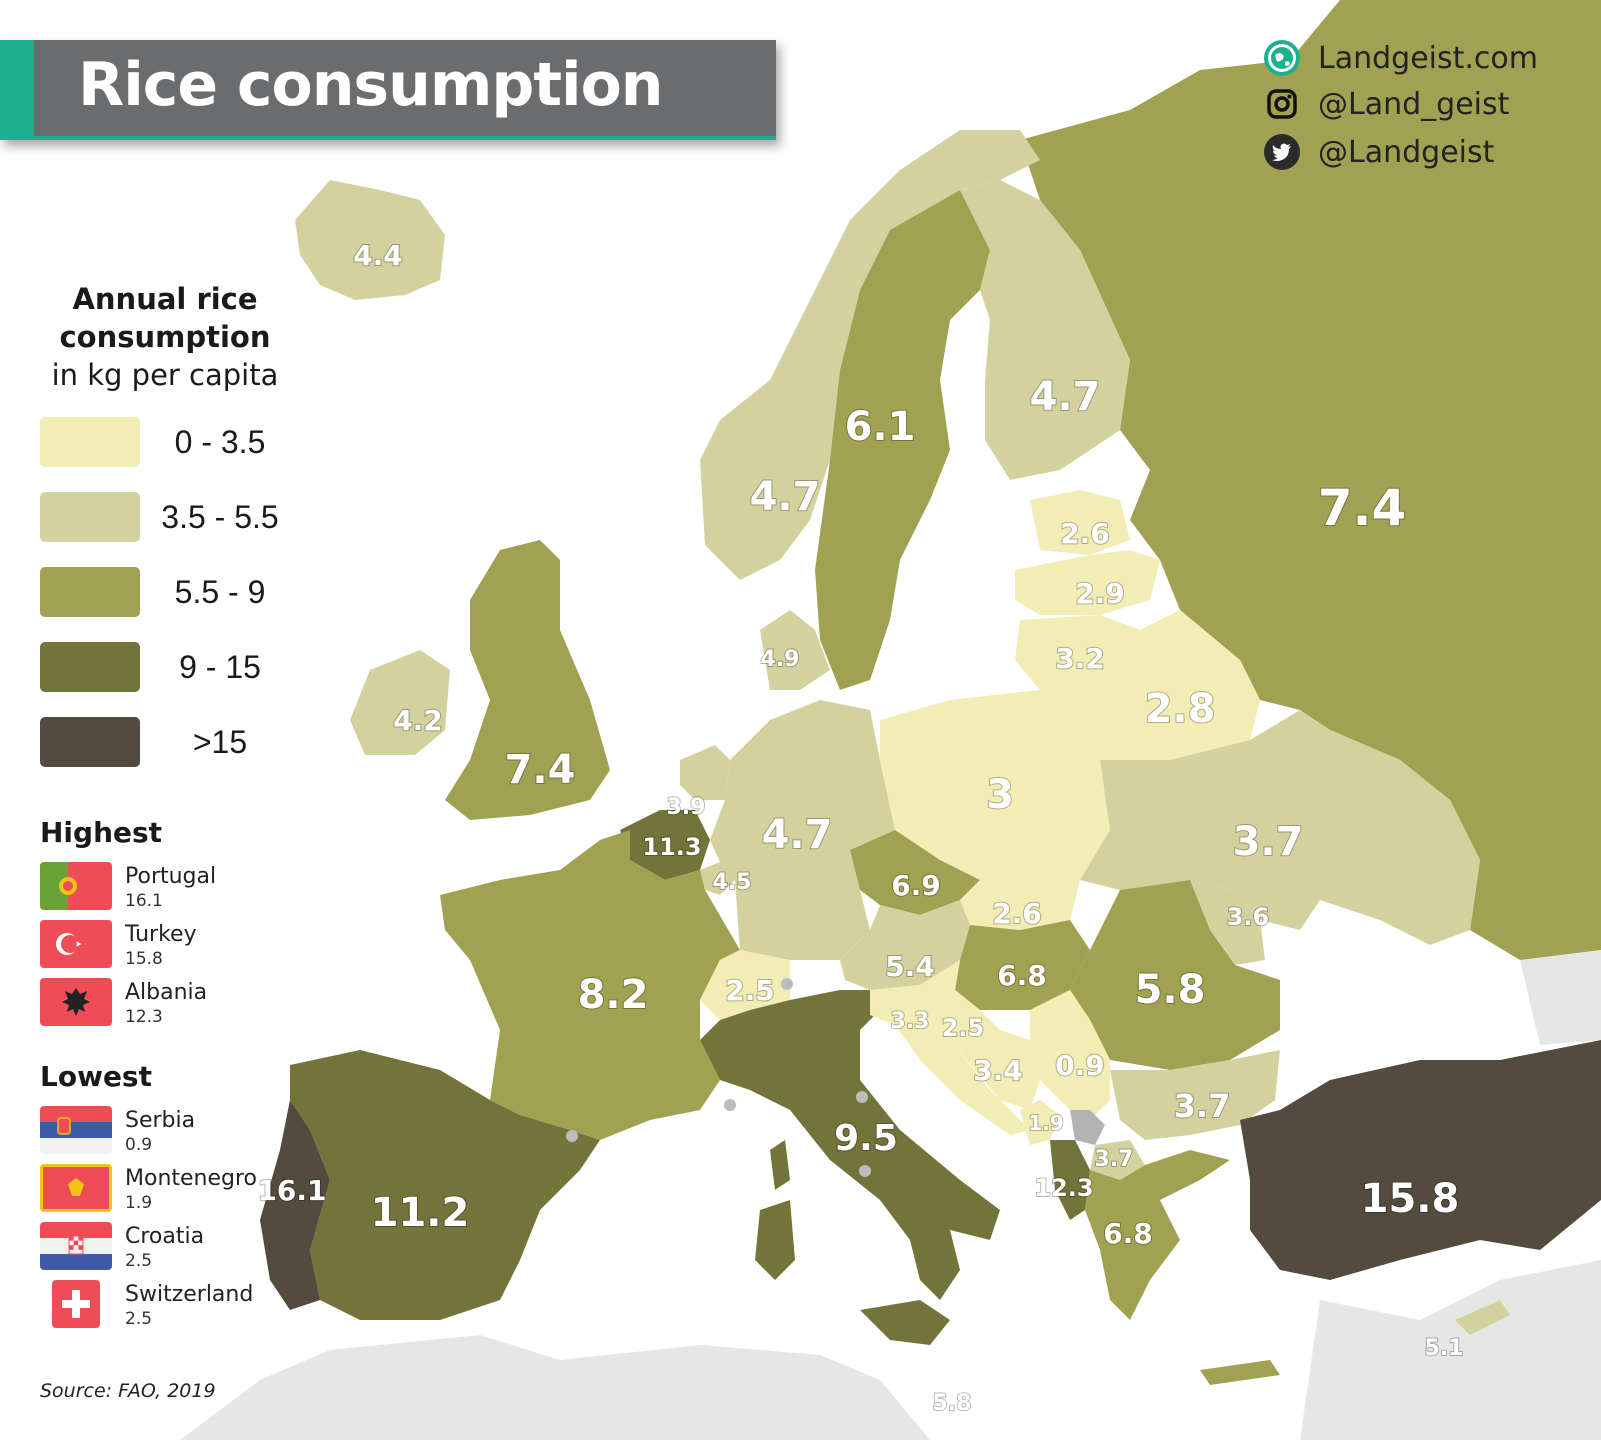  I want to click on highest-3-value: 12.3, so click(144, 1017).